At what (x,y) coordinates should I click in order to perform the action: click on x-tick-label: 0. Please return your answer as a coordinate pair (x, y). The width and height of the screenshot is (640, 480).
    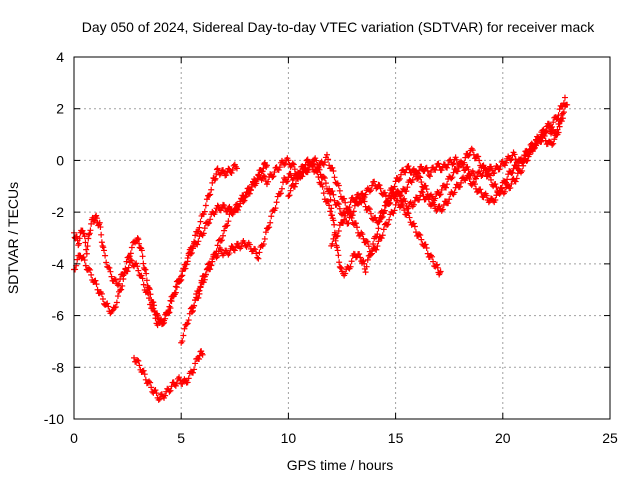
    Looking at the image, I should click on (74, 438).